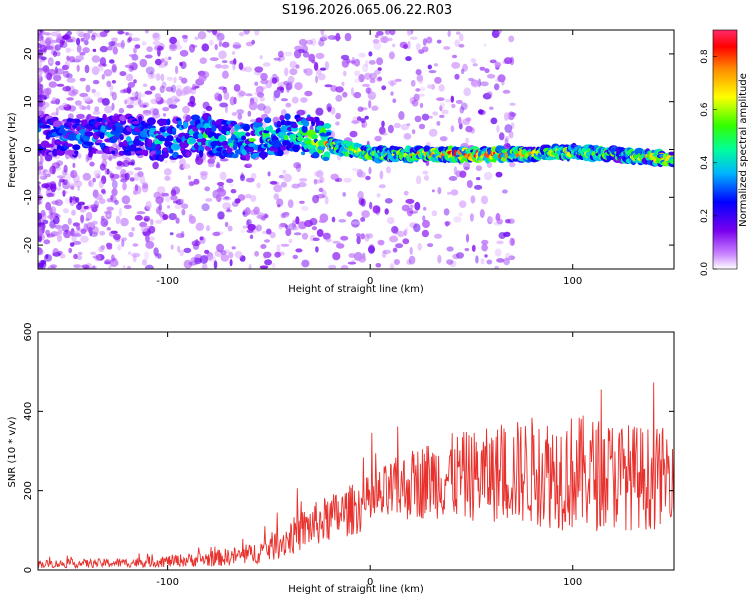 This screenshot has width=750, height=600. Describe the element at coordinates (705, 269) in the screenshot. I see `colorbar-tick-label: 0.0` at that location.